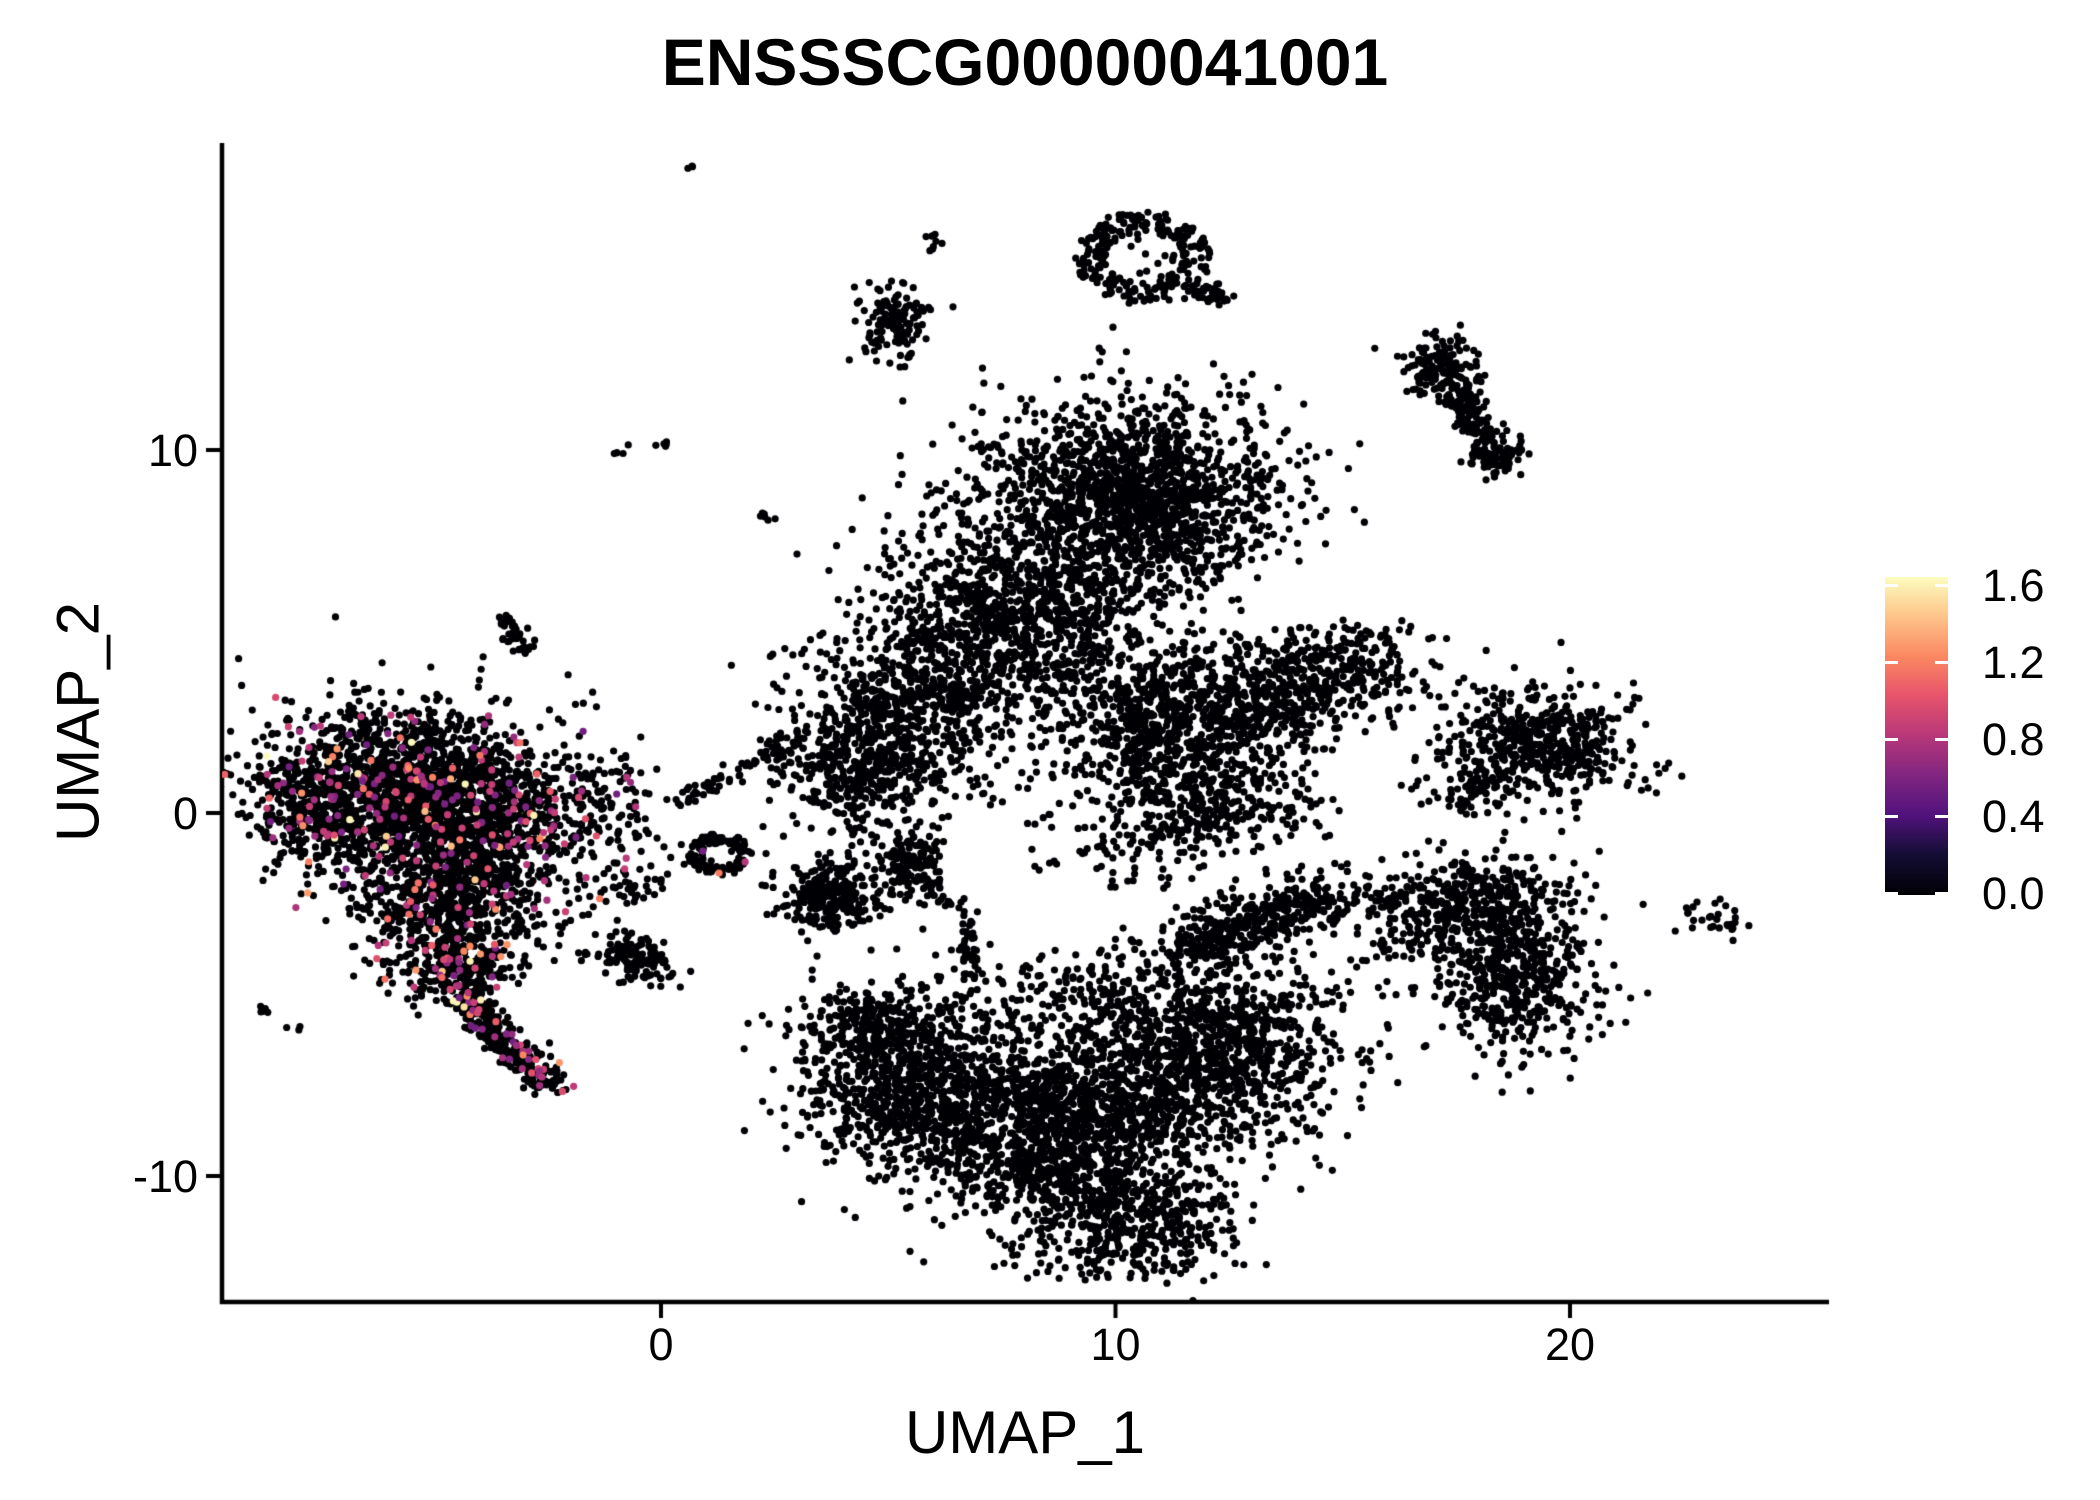 This screenshot has height=1500, width=2100. What do you see at coordinates (1916, 736) in the screenshot?
I see `colorbar-gradient` at bounding box center [1916, 736].